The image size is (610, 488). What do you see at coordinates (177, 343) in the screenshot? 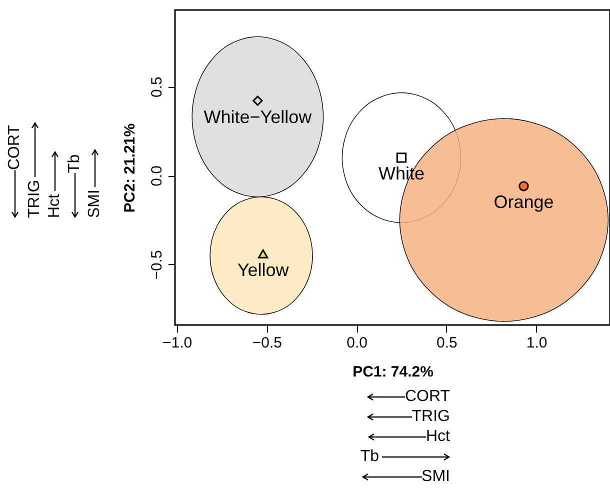
I see `x-tick-label: −1.0` at bounding box center [177, 343].